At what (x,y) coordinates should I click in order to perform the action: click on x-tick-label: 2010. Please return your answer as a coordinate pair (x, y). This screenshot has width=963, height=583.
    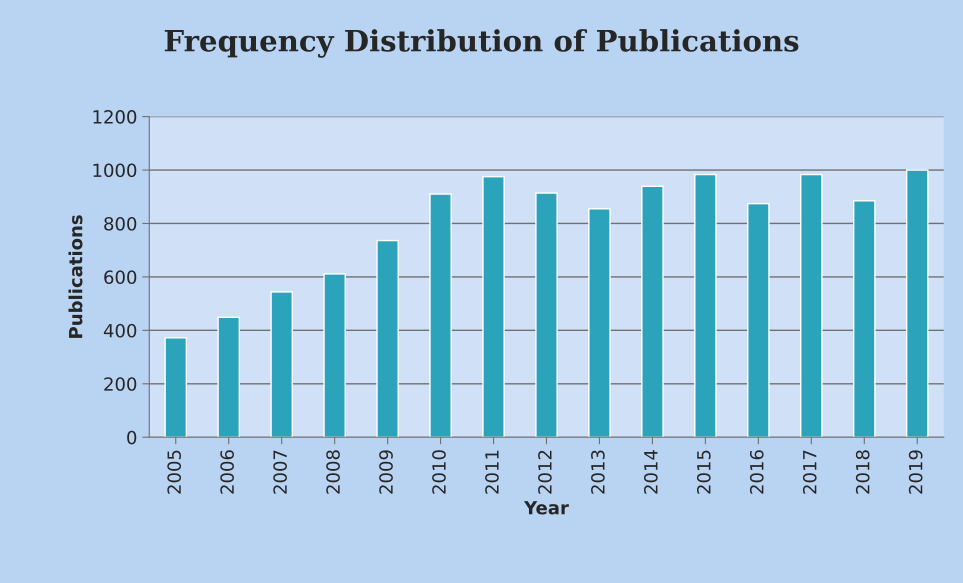
    Looking at the image, I should click on (439, 472).